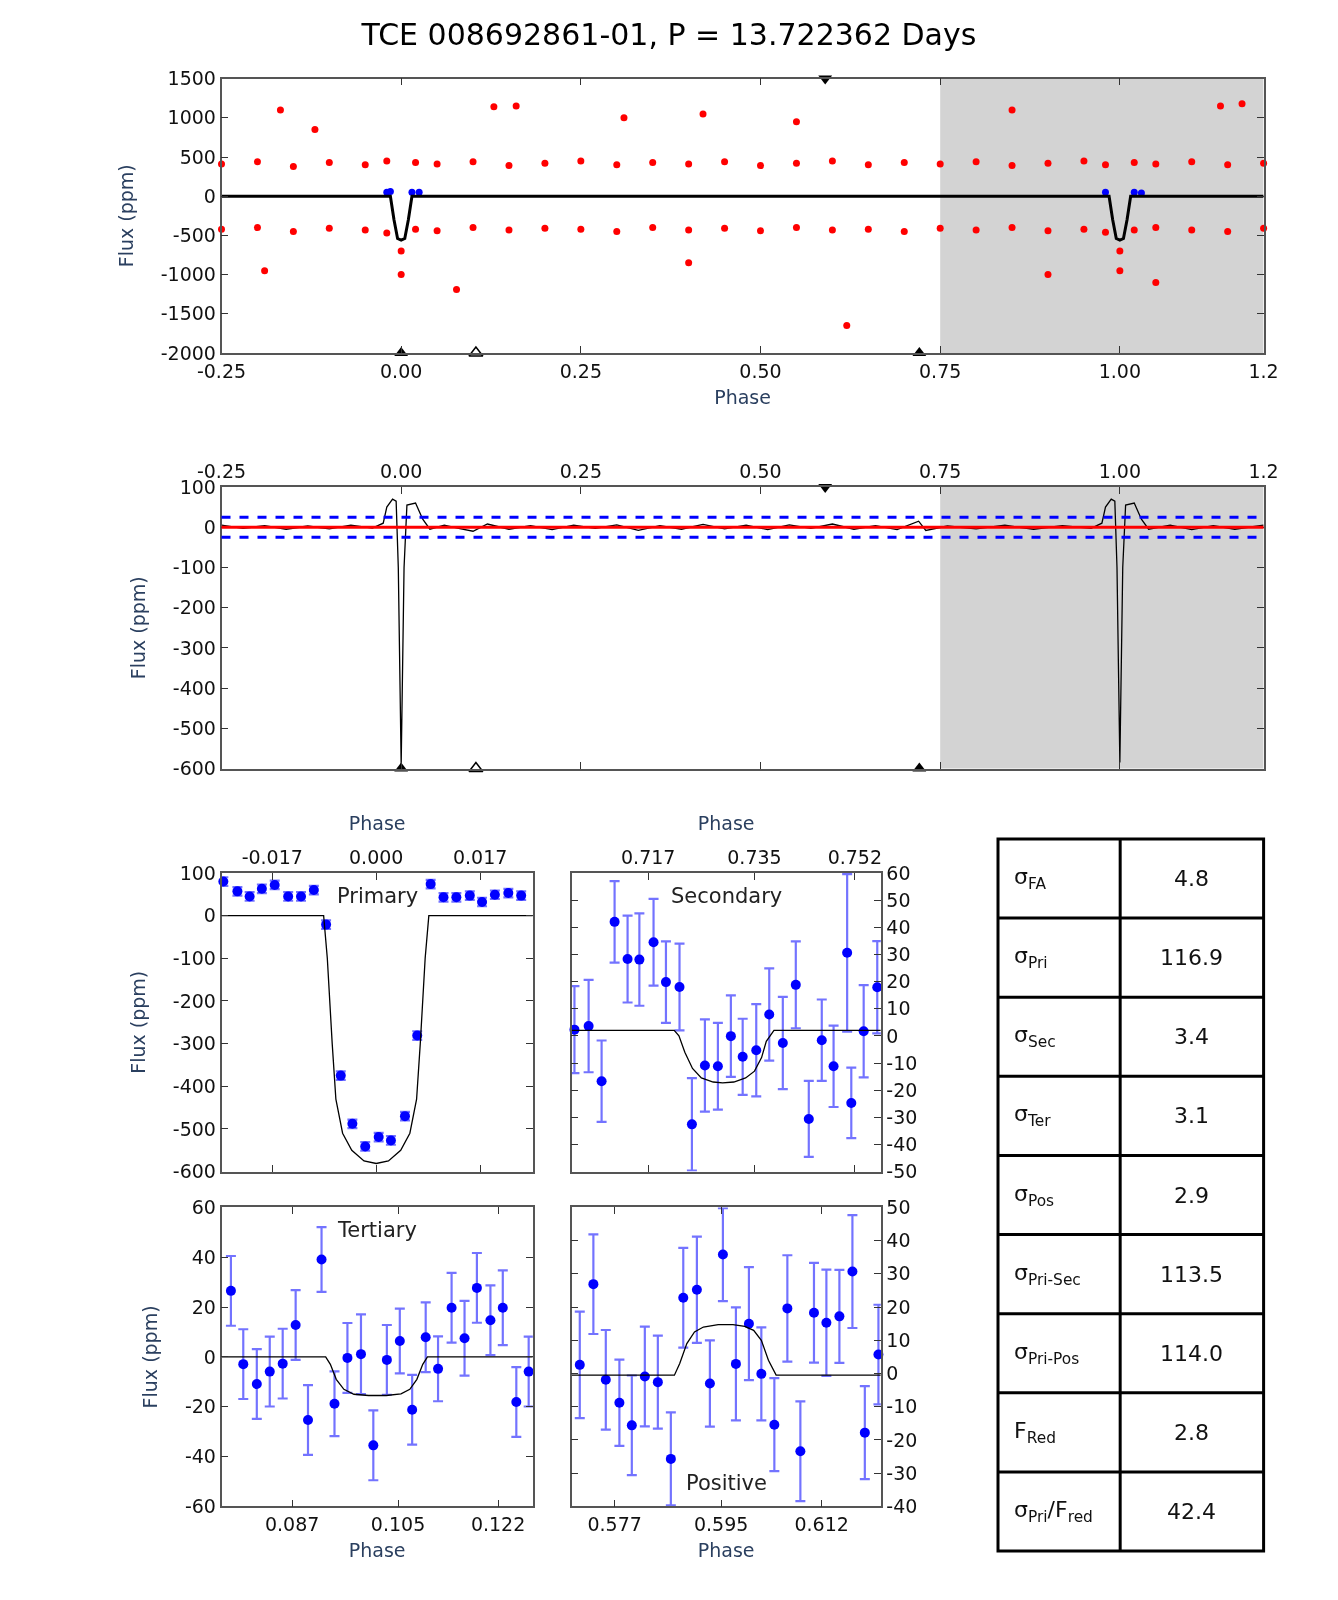 This screenshot has height=1600, width=1338. I want to click on annotation: Primary, so click(378, 896).